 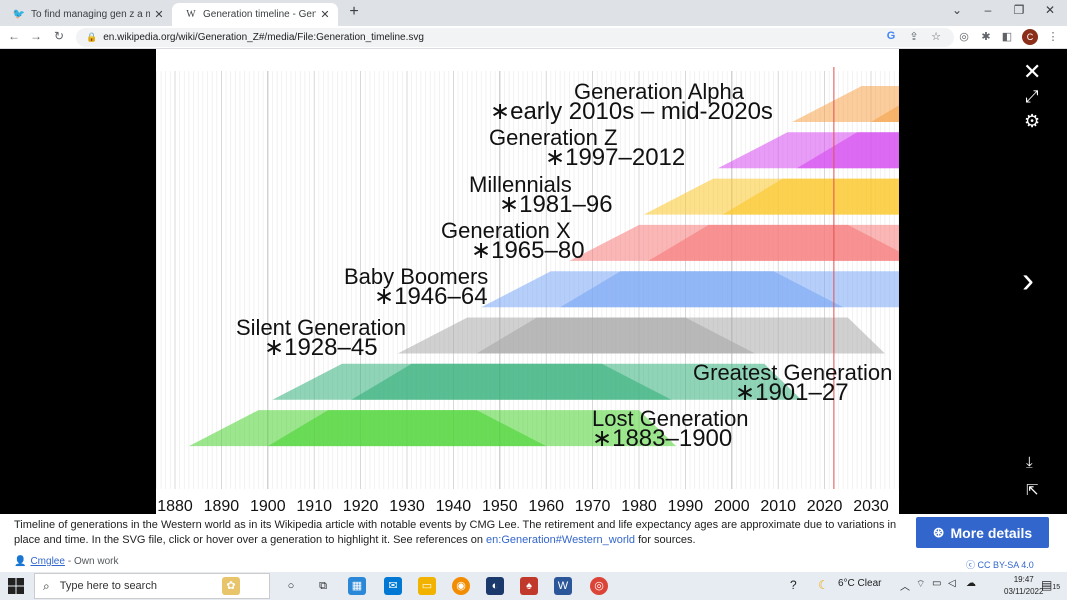 I want to click on minimize-icon: –, so click(x=988, y=10).